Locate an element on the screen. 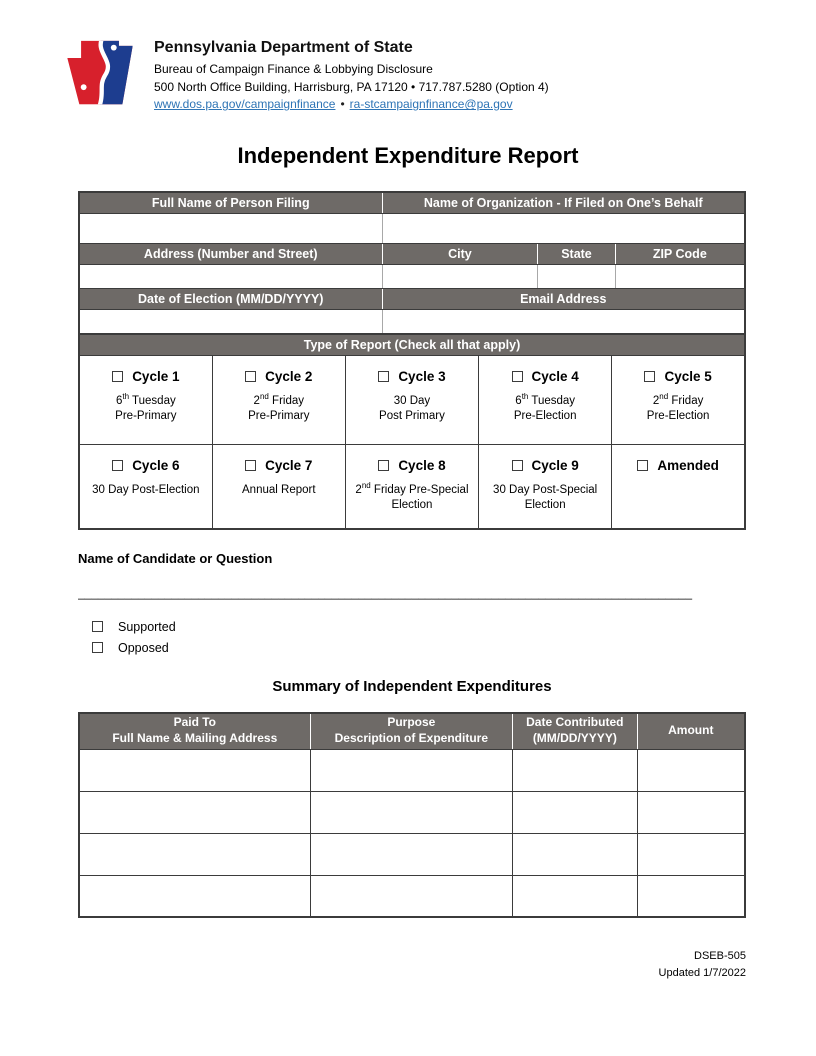 The width and height of the screenshot is (816, 1056). zip-input is located at coordinates (680, 276).